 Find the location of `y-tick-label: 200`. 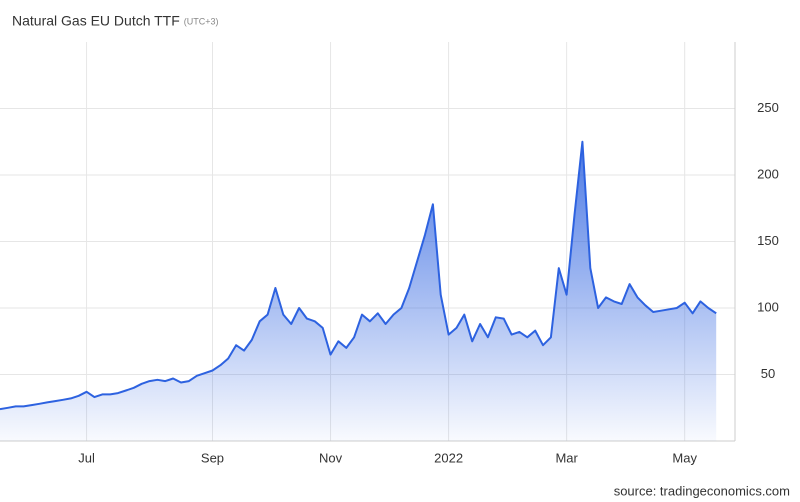

y-tick-label: 200 is located at coordinates (768, 173).